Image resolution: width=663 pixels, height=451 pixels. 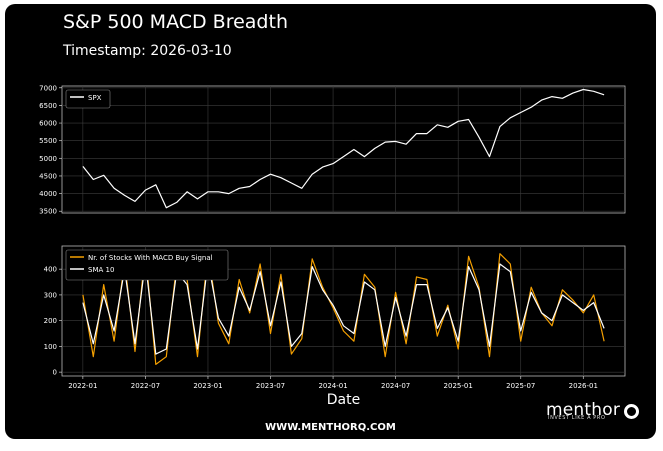 I want to click on legend-label: SPX, so click(x=95, y=98).